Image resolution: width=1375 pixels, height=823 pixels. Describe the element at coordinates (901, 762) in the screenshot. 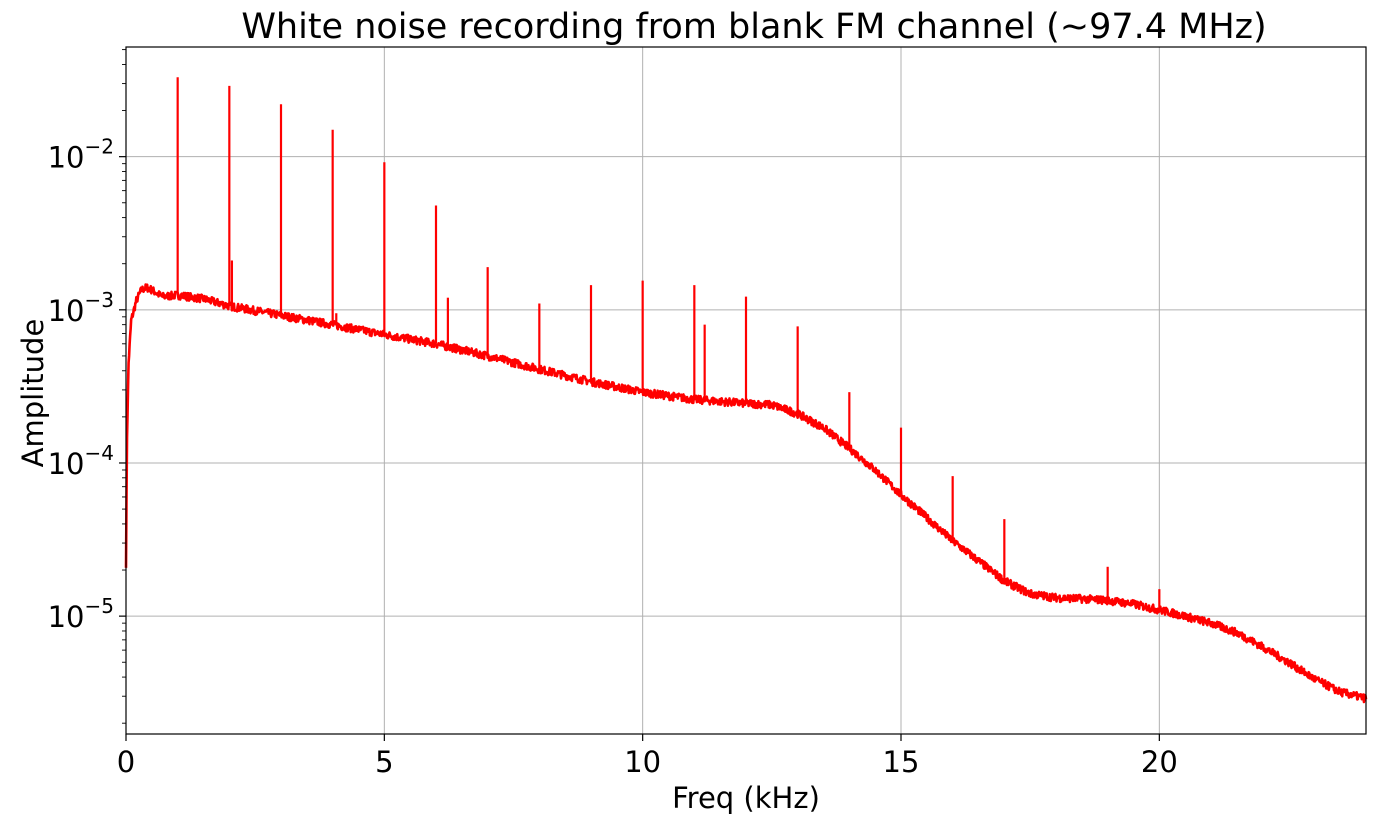

I see `x-tick-label: 15` at that location.